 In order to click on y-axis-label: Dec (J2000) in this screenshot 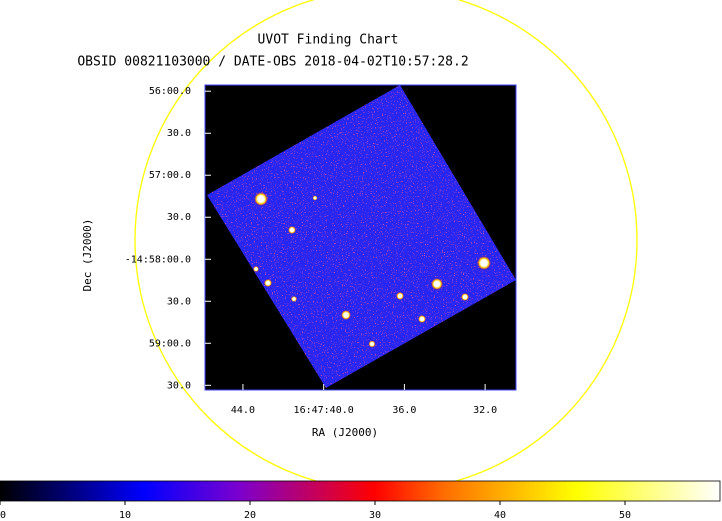, I will do `click(87, 255)`.